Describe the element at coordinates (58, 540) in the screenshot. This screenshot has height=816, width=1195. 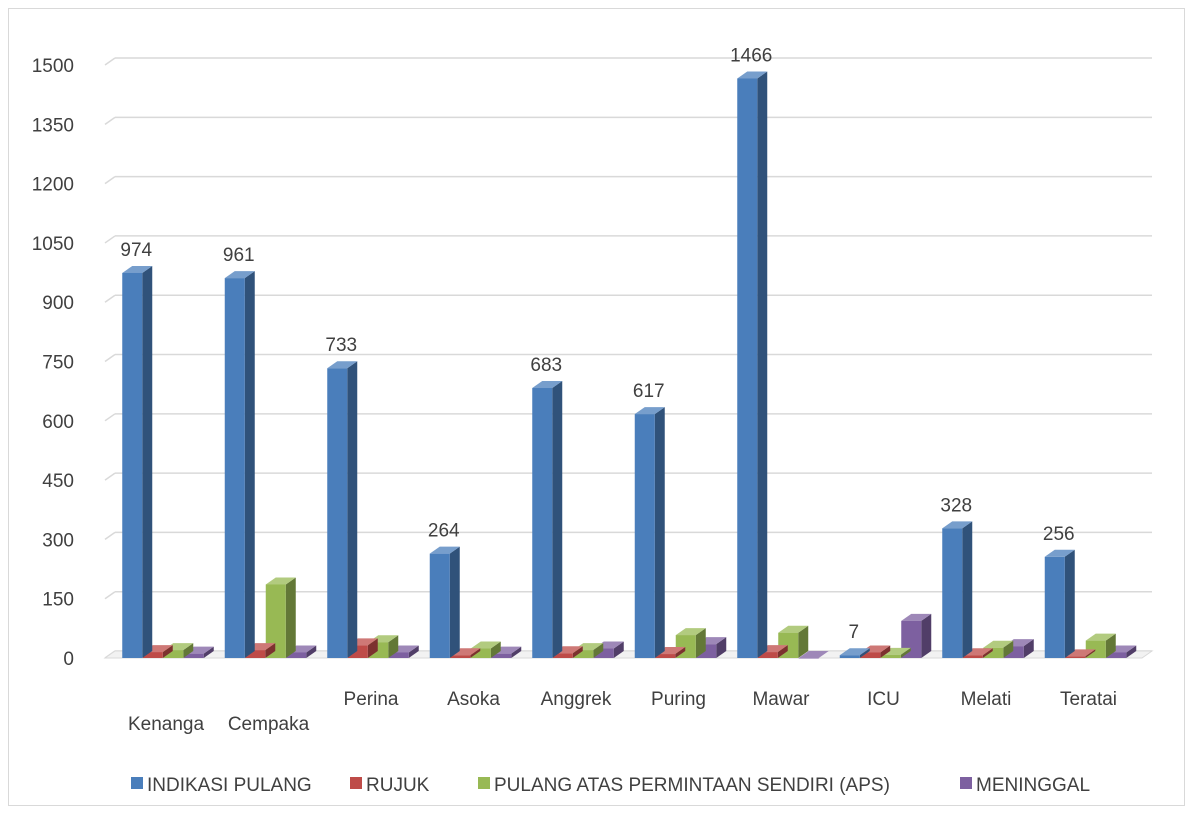
I see `y-tick-label: 300` at that location.